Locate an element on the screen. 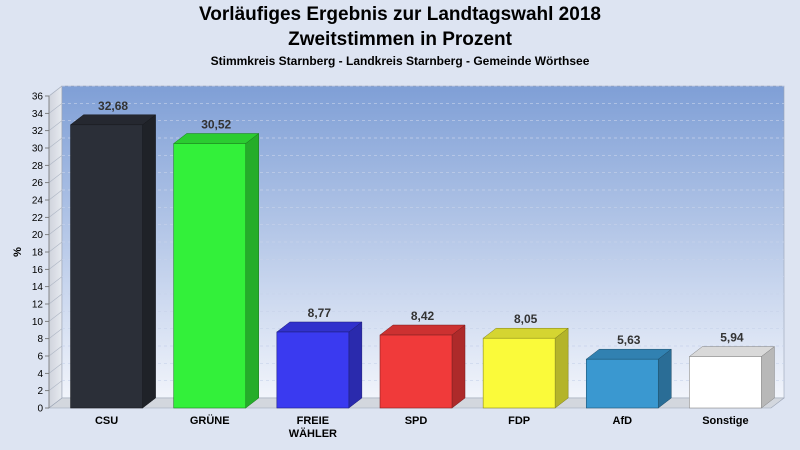 The height and width of the screenshot is (450, 800). y-tick-label: 16 is located at coordinates (38, 270).